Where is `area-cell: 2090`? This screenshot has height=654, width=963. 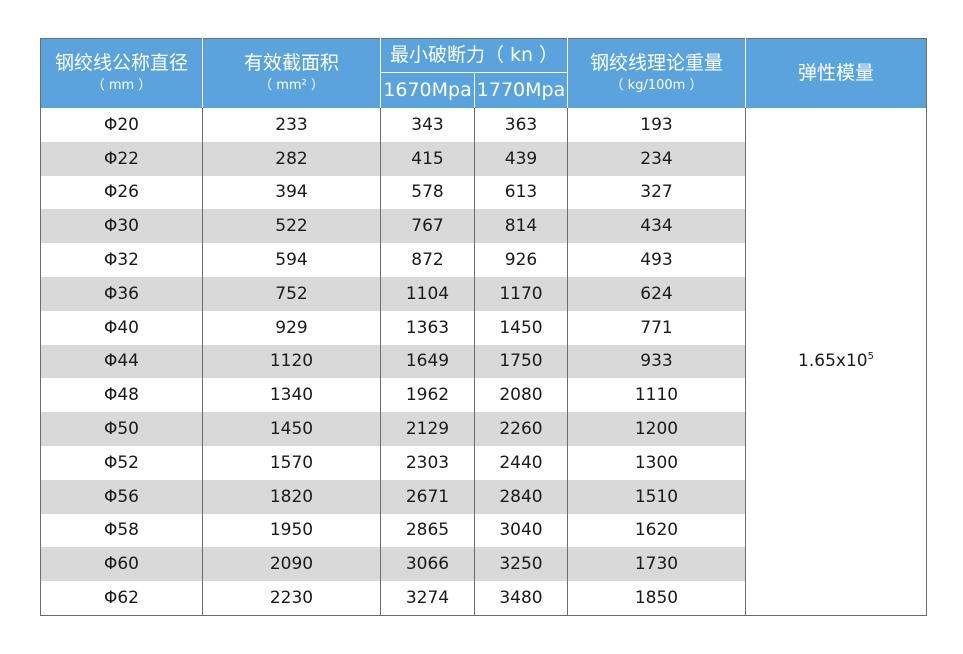
area-cell: 2090 is located at coordinates (291, 564).